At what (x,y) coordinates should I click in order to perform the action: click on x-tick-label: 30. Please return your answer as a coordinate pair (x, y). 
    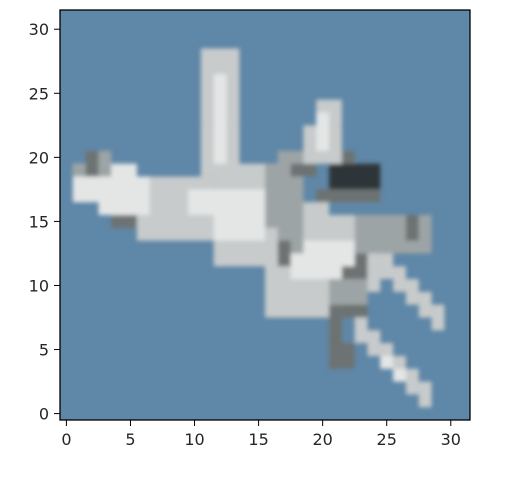
    Looking at the image, I should click on (451, 439).